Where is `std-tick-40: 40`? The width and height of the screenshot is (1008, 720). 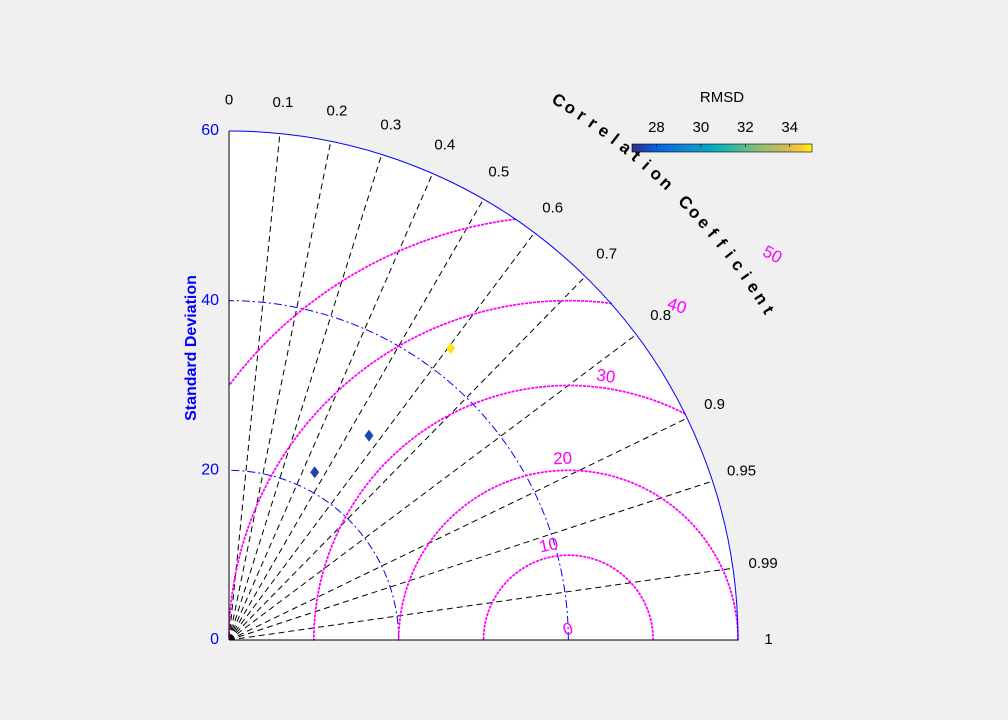
std-tick-40: 40 is located at coordinates (210, 300).